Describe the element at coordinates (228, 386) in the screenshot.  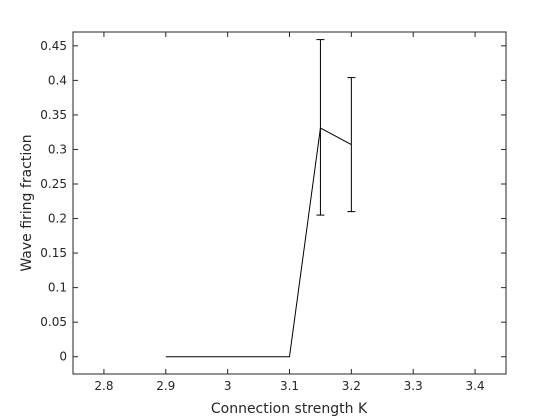
I see `x-tick-label: 3` at that location.